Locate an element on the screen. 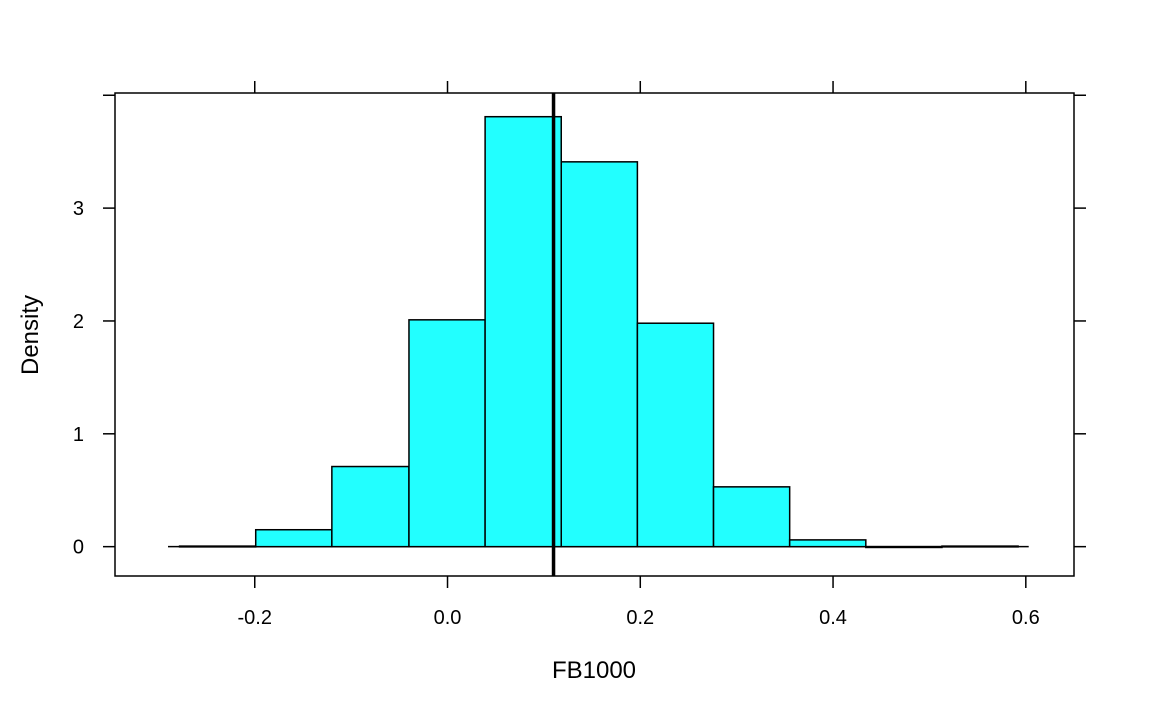  y-tick-label: 3 is located at coordinates (78, 209).